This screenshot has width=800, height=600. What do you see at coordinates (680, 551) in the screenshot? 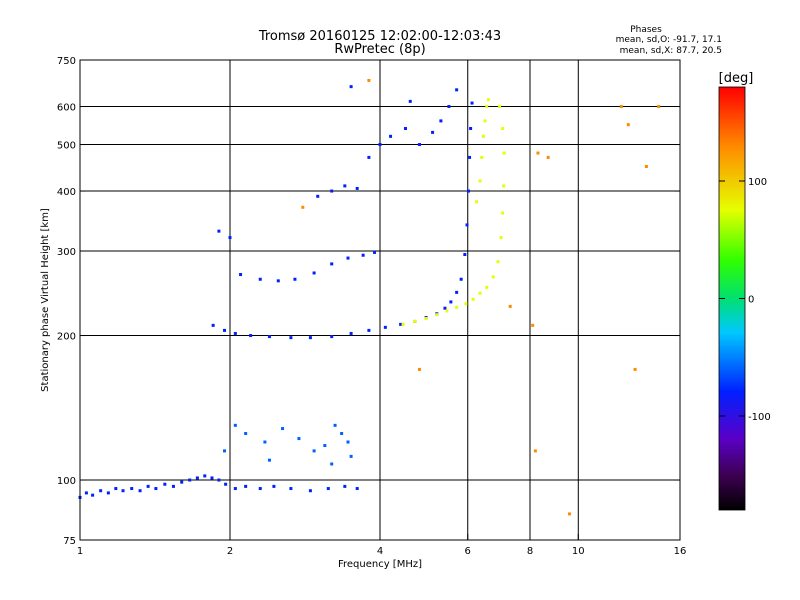
I see `x-tick-label: 16` at bounding box center [680, 551].